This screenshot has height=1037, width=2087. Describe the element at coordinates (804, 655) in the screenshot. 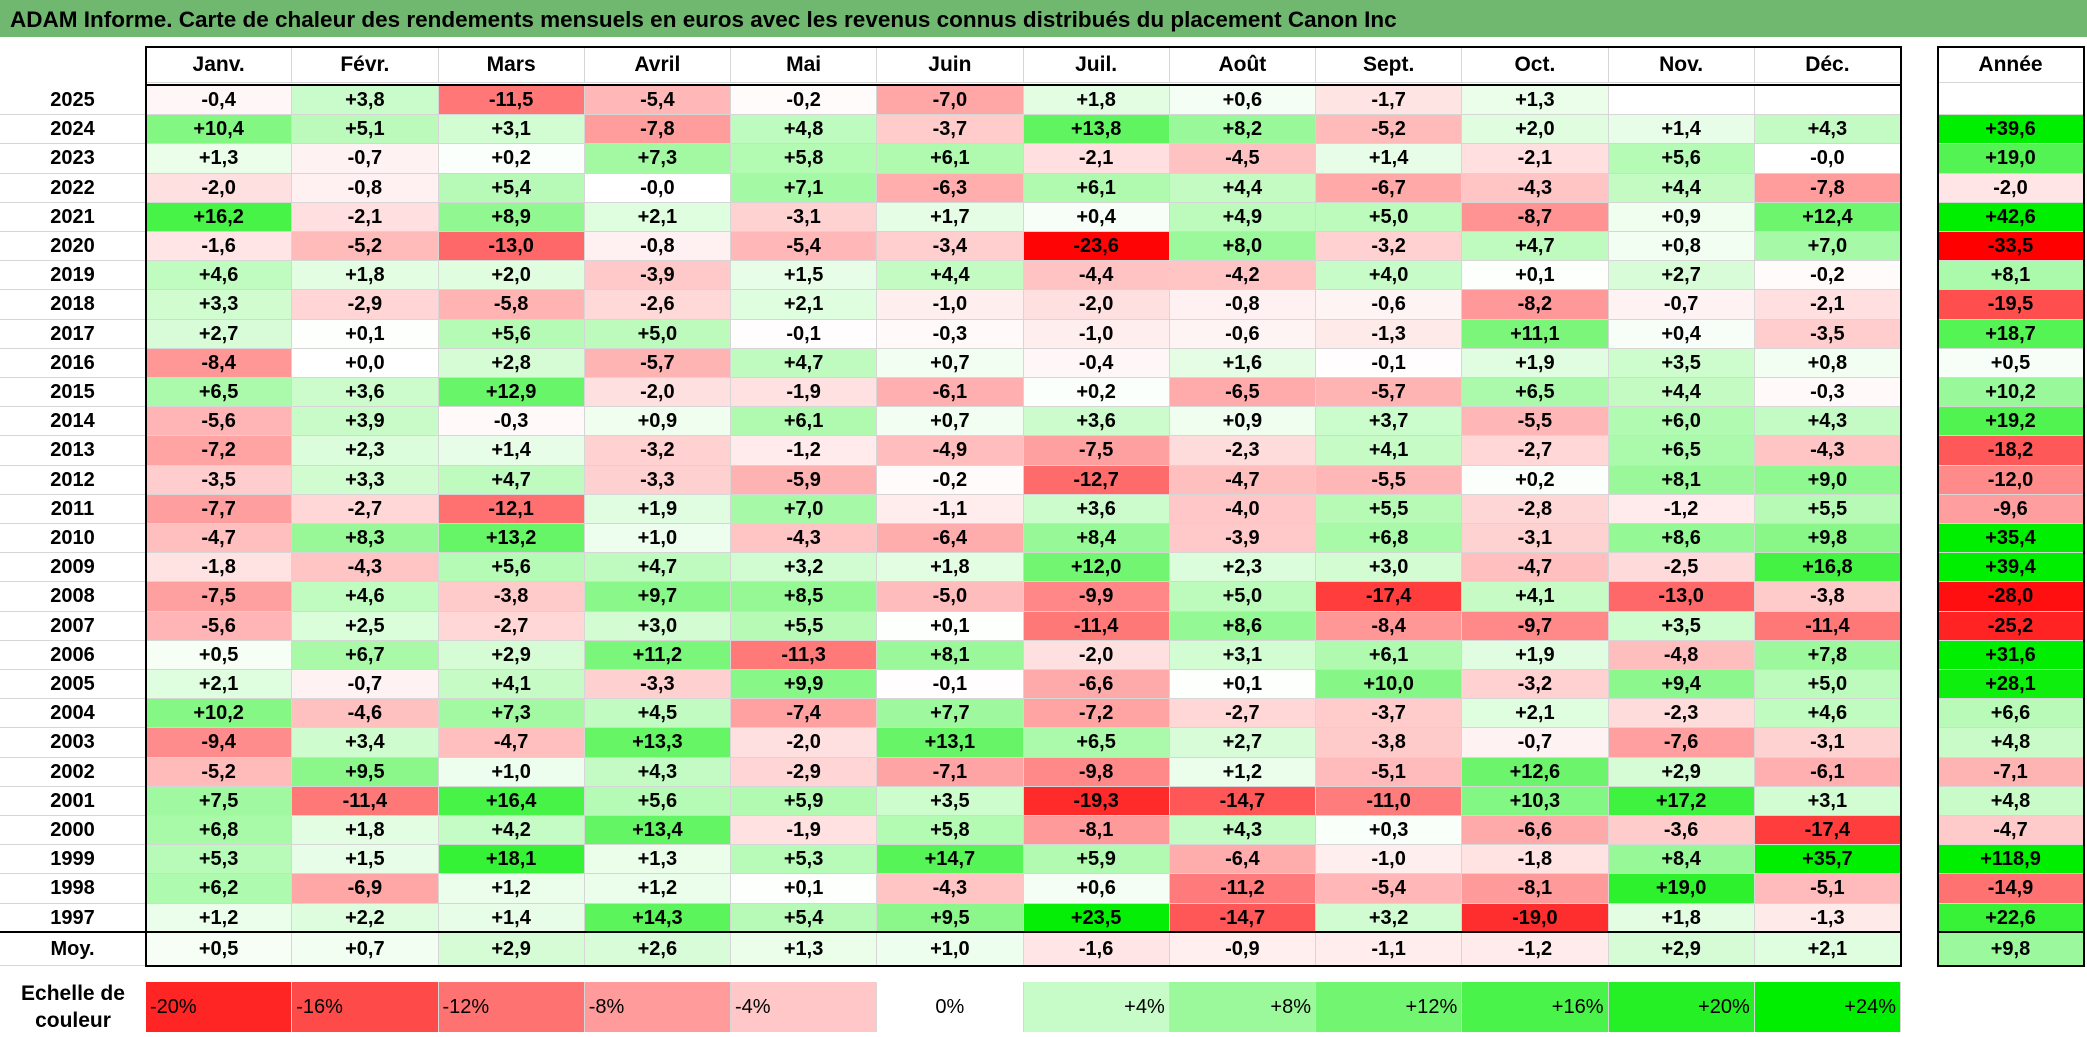

I see `heatmap-cell: -11,3` at that location.